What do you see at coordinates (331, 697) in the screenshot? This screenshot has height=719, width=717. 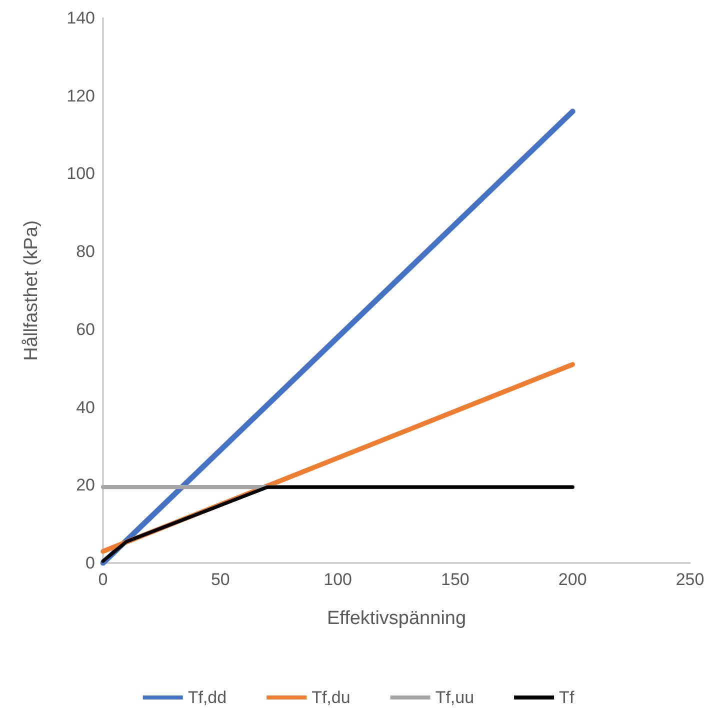 I see `legend-label: Tf,du` at bounding box center [331, 697].